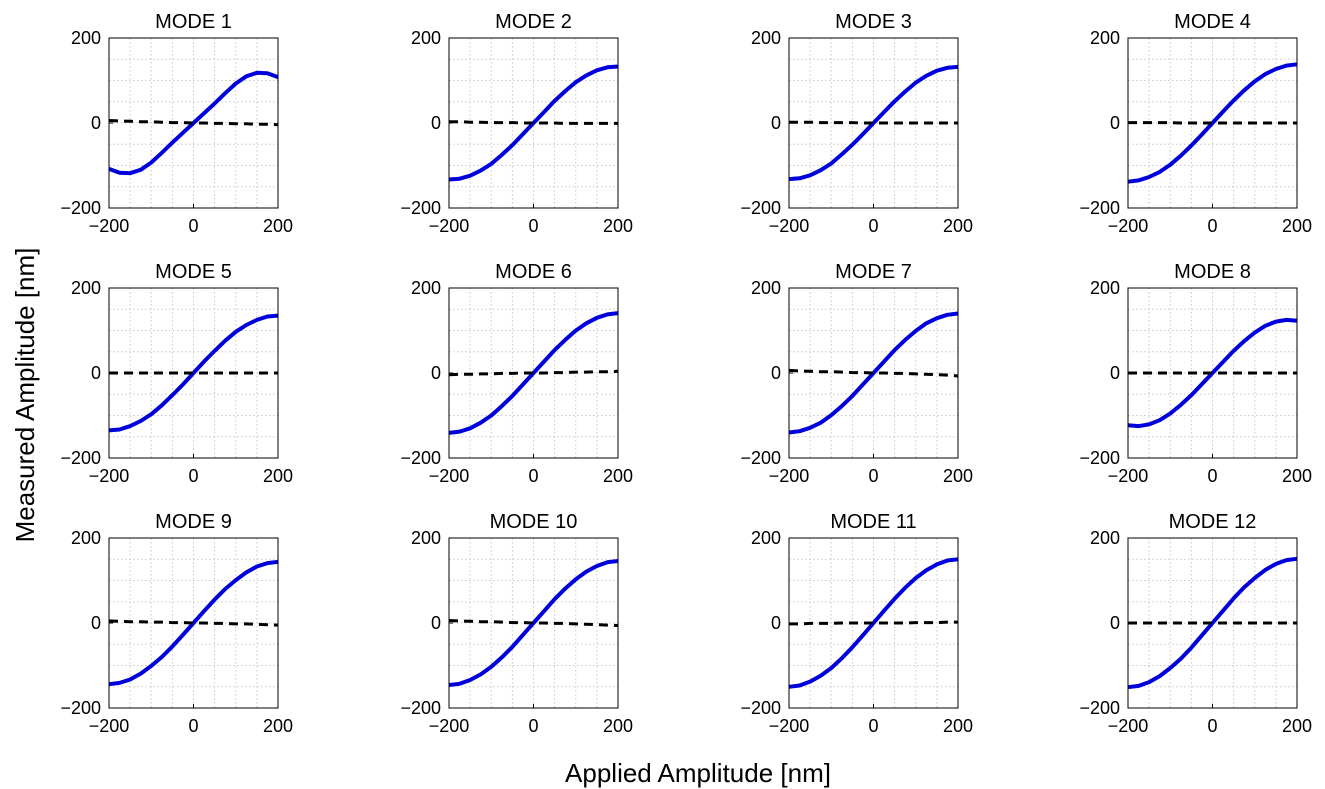 This screenshot has width=1325, height=789. I want to click on panel-4: −200 0 200 −200 0 200 MODE 4, so click(1195, 123).